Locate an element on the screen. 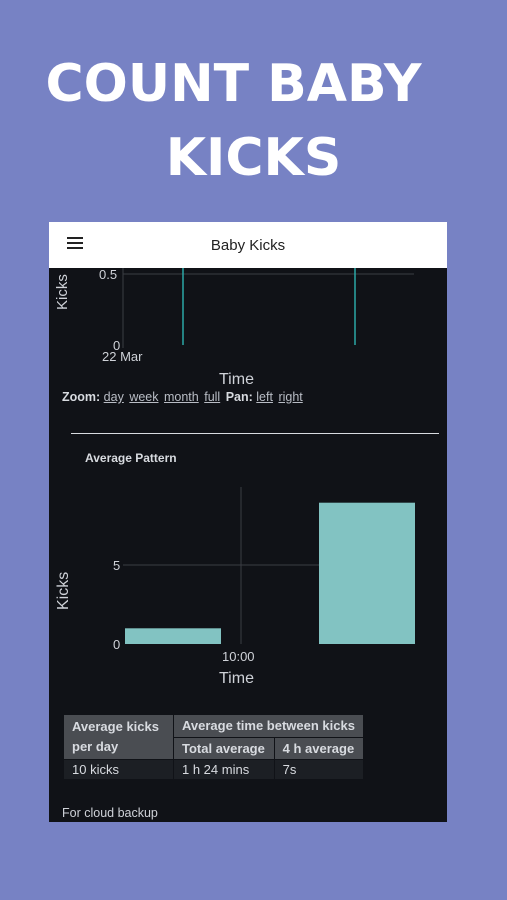 The height and width of the screenshot is (900, 507). avg-x-tick: 10:00 is located at coordinates (238, 656).